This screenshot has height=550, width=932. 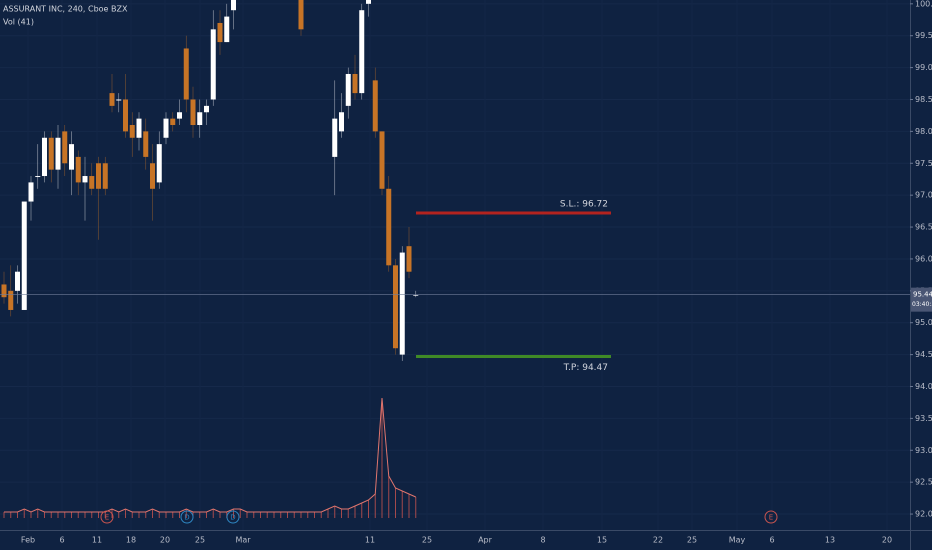 What do you see at coordinates (923, 99) in the screenshot?
I see `y-tick-label: 98.50` at bounding box center [923, 99].